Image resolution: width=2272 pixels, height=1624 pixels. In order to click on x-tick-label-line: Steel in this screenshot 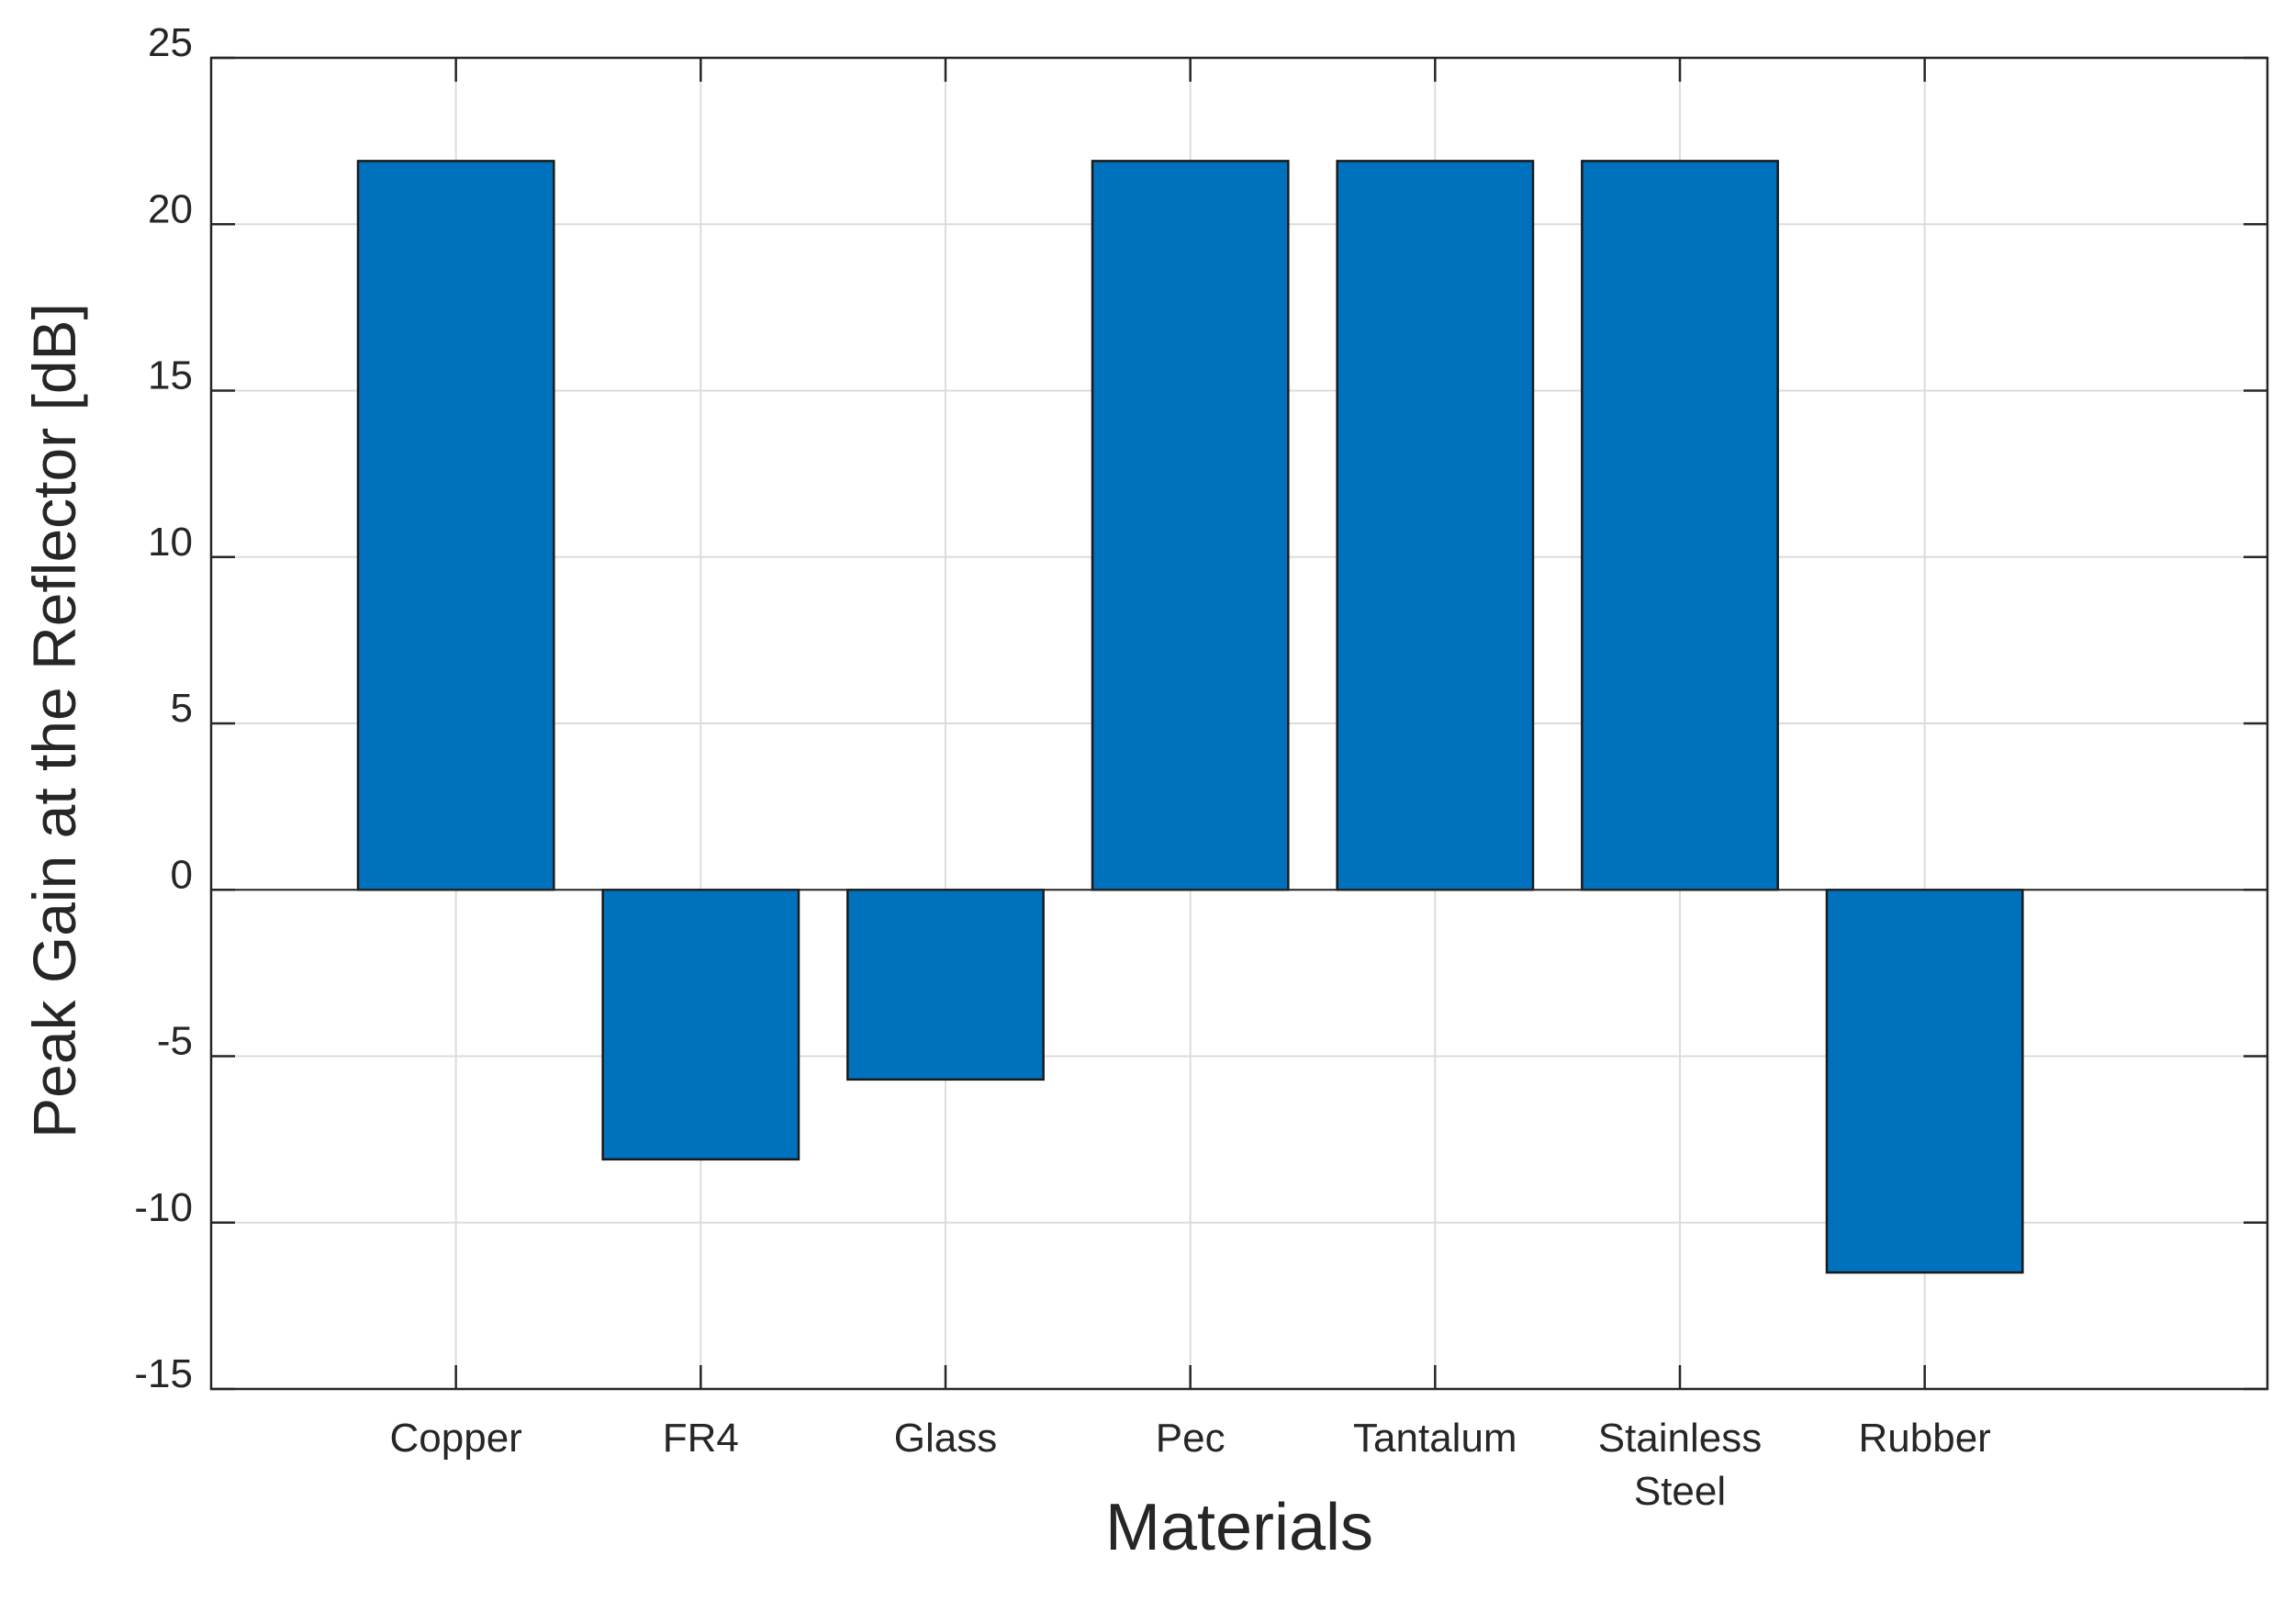, I will do `click(1680, 1491)`.